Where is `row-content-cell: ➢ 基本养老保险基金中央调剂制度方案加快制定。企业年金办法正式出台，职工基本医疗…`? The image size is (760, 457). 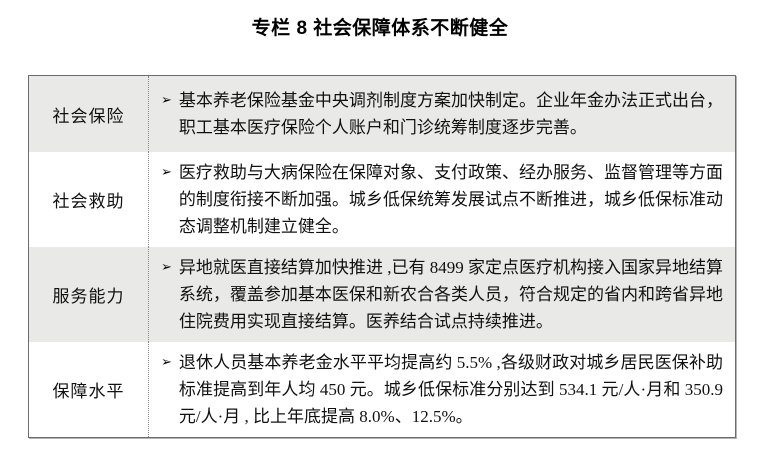 row-content-cell: ➢ 基本养老保险基金中央调剂制度方案加快制定。企业年金办法正式出台，职工基本医疗… is located at coordinates (442, 114).